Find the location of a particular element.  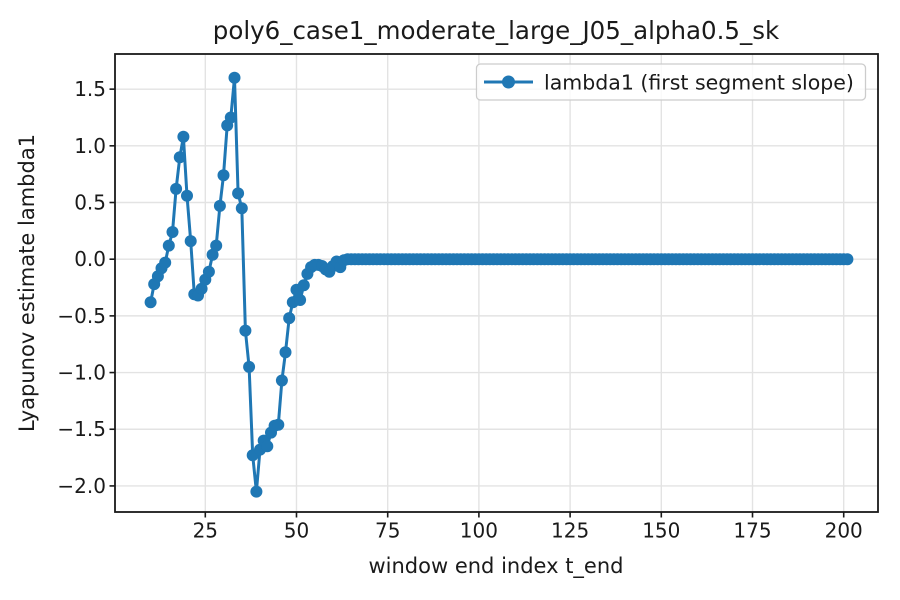

legend-sample-marker is located at coordinates (508, 82).